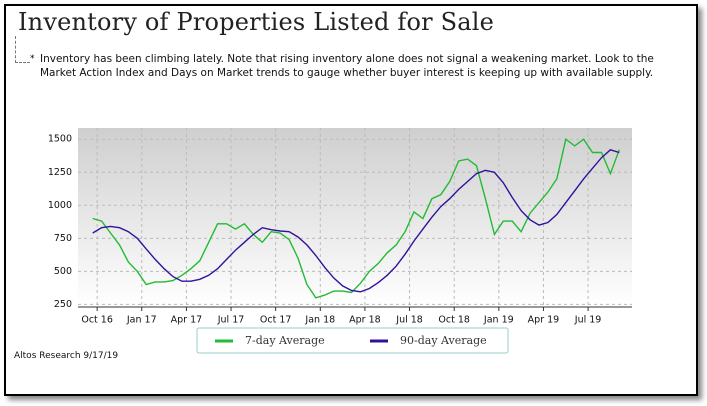 The image size is (707, 406). I want to click on x-tick-label: Jul 17, so click(231, 320).